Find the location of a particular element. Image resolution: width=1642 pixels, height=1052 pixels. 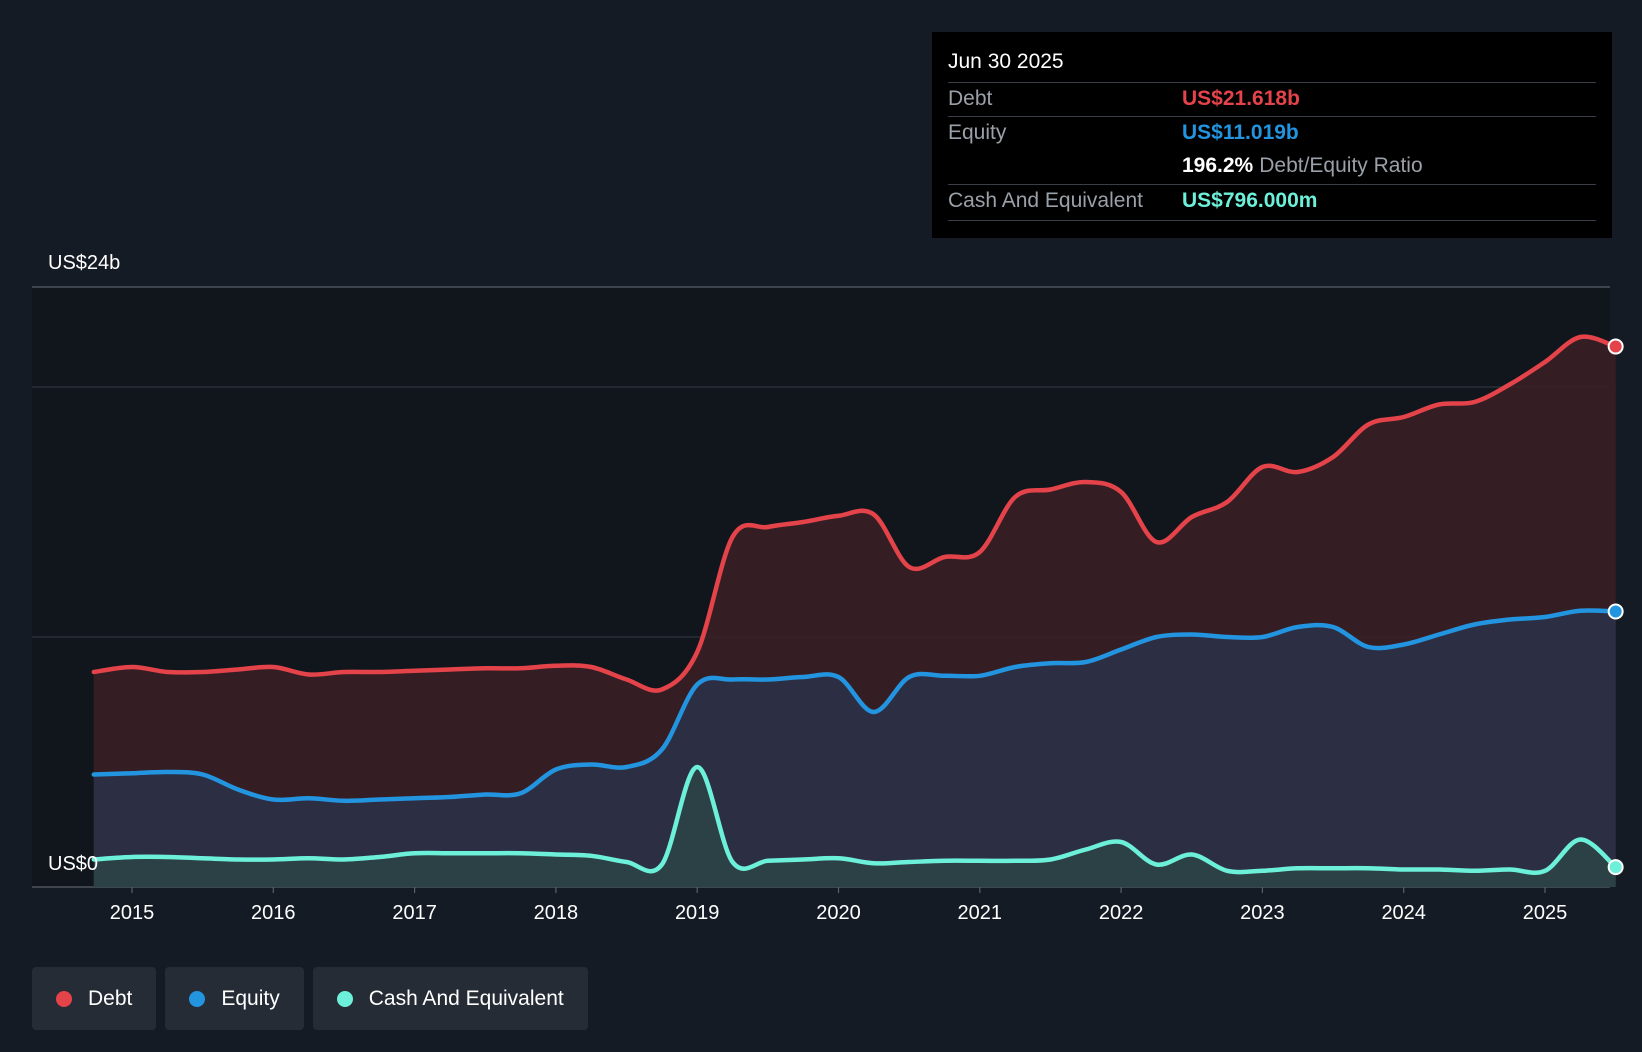

cash-and-equivalent-line is located at coordinates (854, 819).